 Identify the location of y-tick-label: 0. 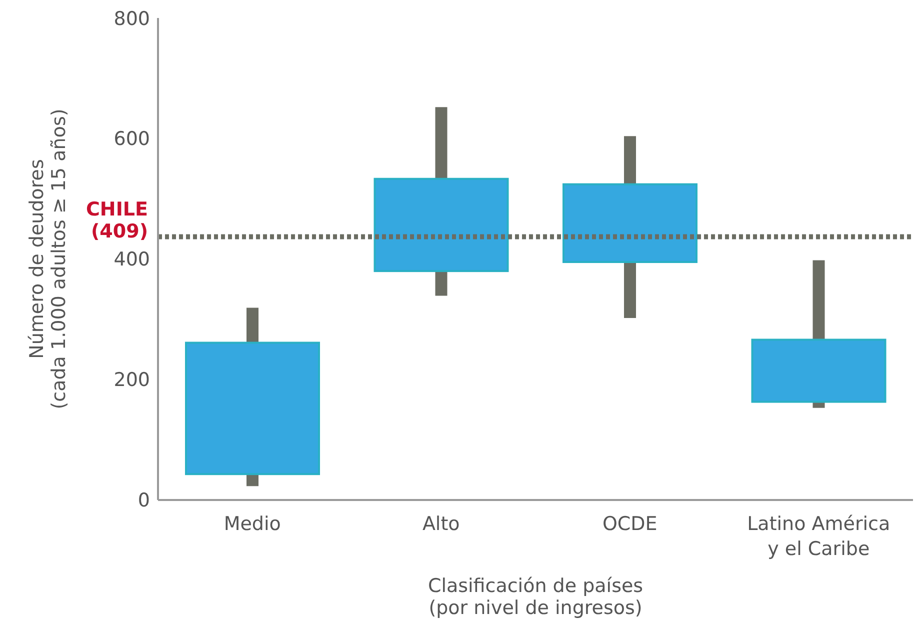
(144, 501).